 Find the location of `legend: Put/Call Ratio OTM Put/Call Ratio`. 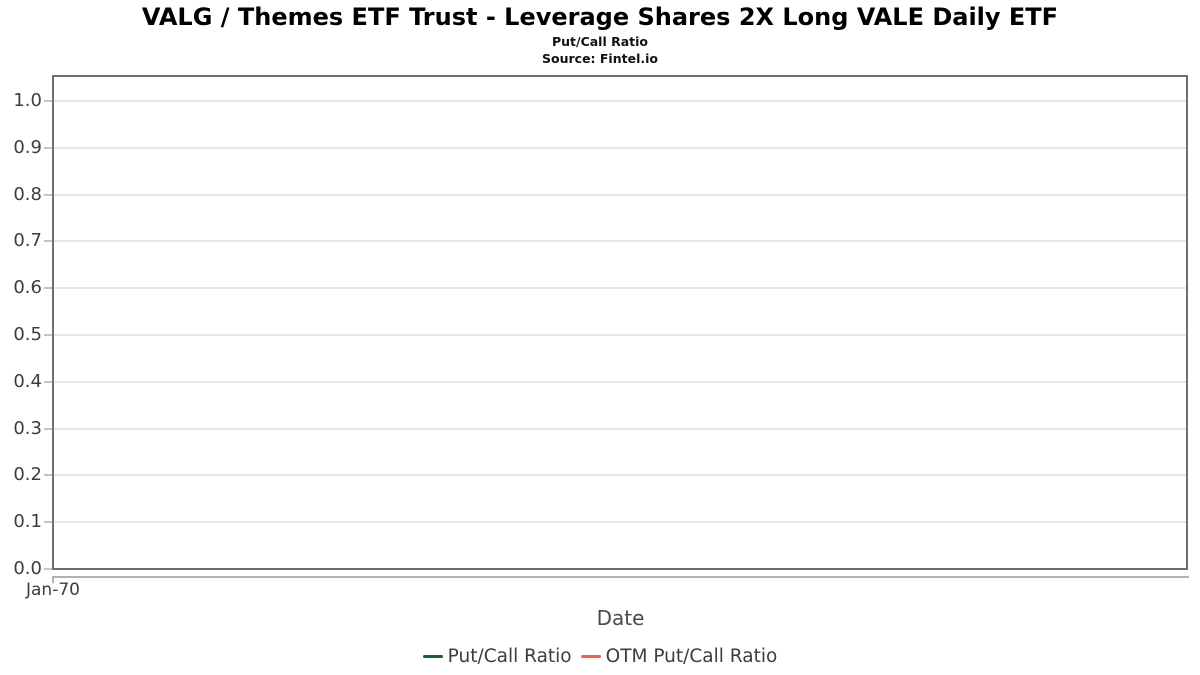

legend: Put/Call Ratio OTM Put/Call Ratio is located at coordinates (600, 656).